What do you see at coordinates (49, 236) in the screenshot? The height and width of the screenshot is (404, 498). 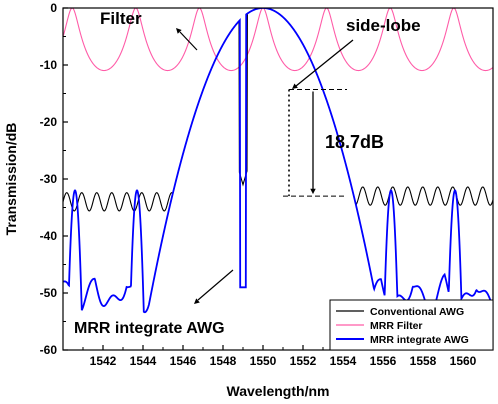 I see `y-tick-label: -40` at bounding box center [49, 236].